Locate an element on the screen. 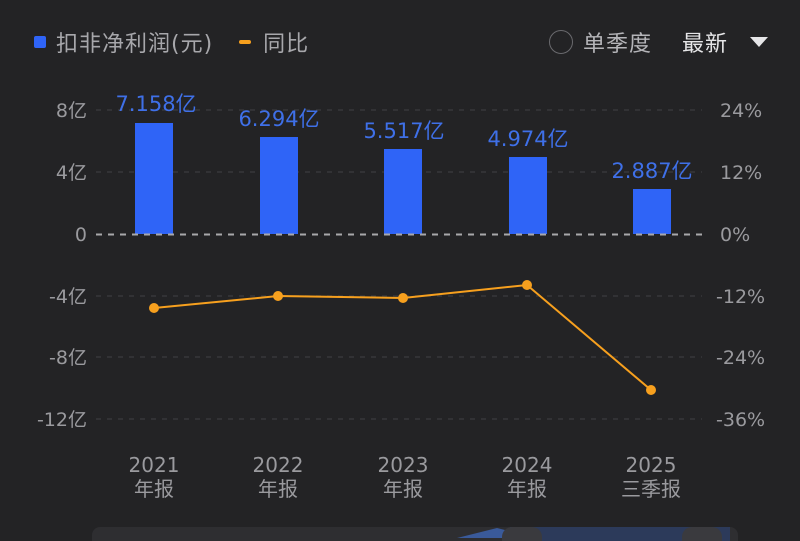 This screenshot has height=541, width=800. left-tick: -4亿 is located at coordinates (68, 297).